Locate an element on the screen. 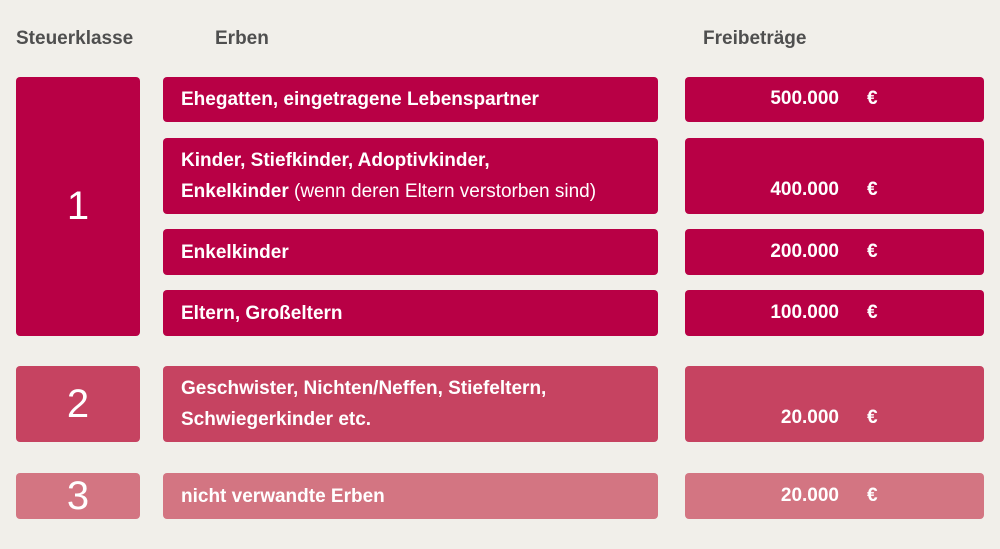 This screenshot has height=549, width=1000. freibetrag-amount: 500.000 is located at coordinates (804, 98).